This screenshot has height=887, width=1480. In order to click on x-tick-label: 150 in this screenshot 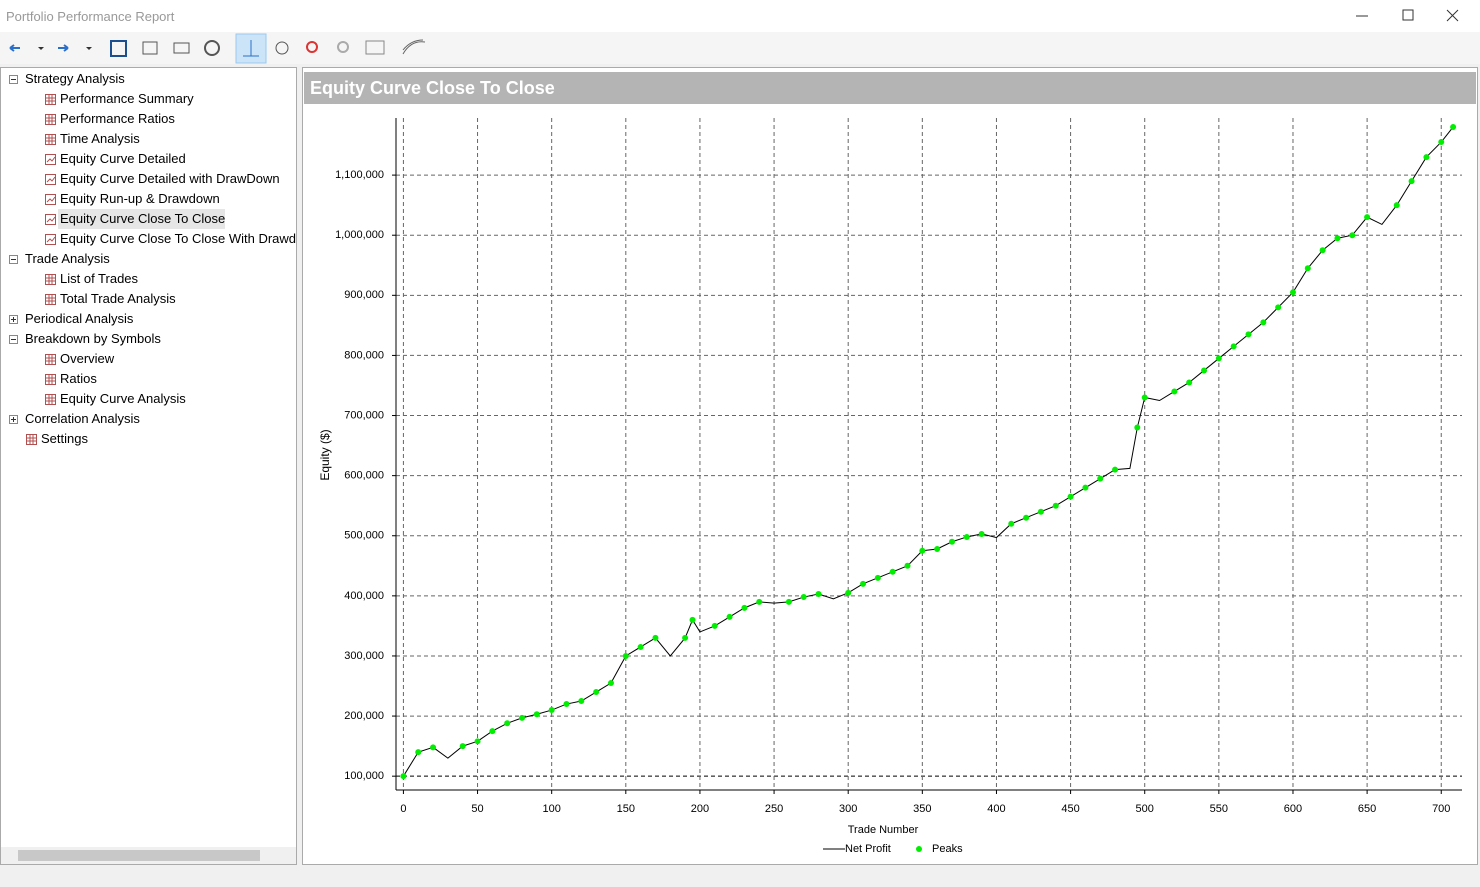, I will do `click(626, 809)`.